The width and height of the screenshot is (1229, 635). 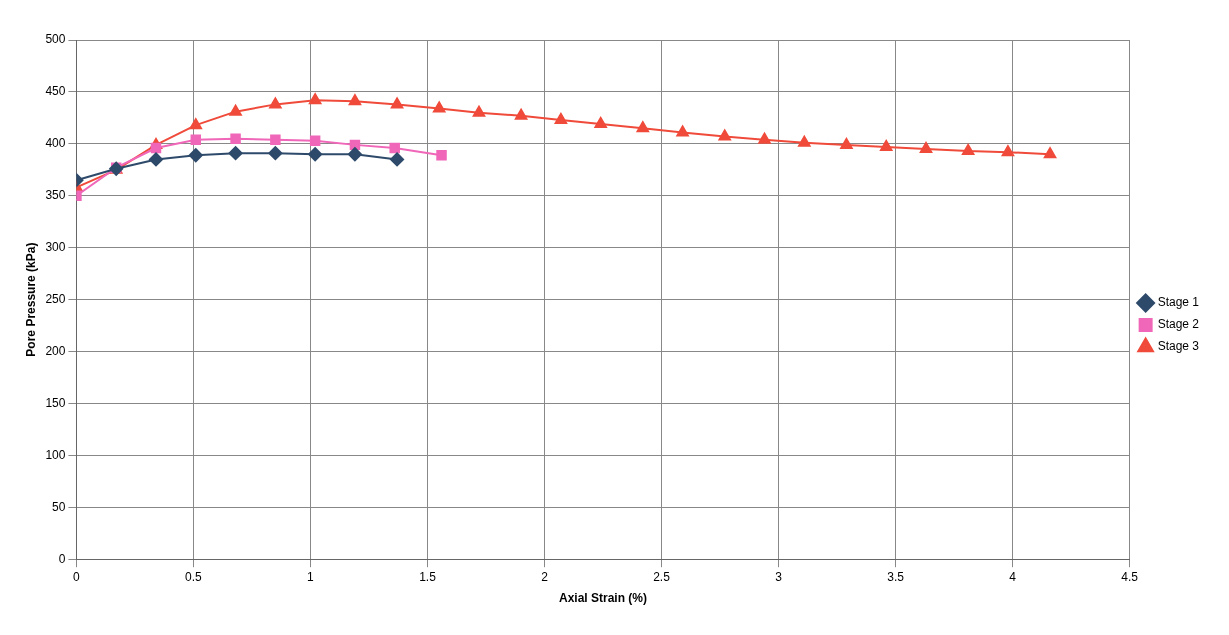 What do you see at coordinates (55, 39) in the screenshot?
I see `y-tick-label: 500` at bounding box center [55, 39].